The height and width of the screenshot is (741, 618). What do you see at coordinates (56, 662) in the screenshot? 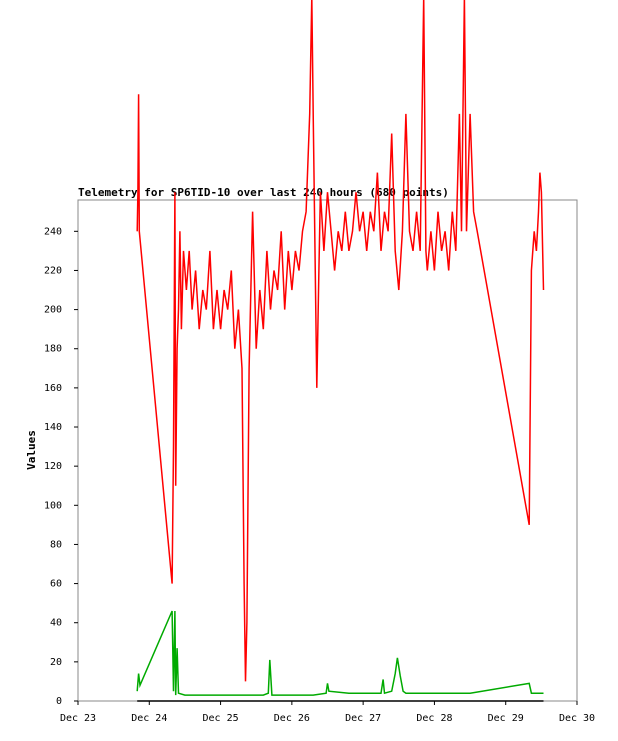
I see `y-tick-label: 20` at bounding box center [56, 662].